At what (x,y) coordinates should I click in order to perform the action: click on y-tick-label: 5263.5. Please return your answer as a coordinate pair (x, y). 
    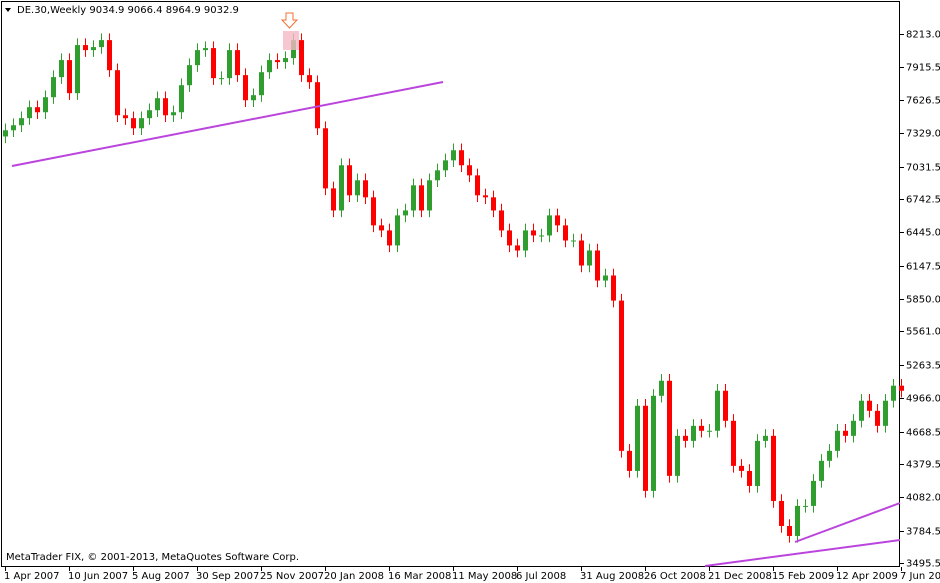
    Looking at the image, I should click on (923, 366).